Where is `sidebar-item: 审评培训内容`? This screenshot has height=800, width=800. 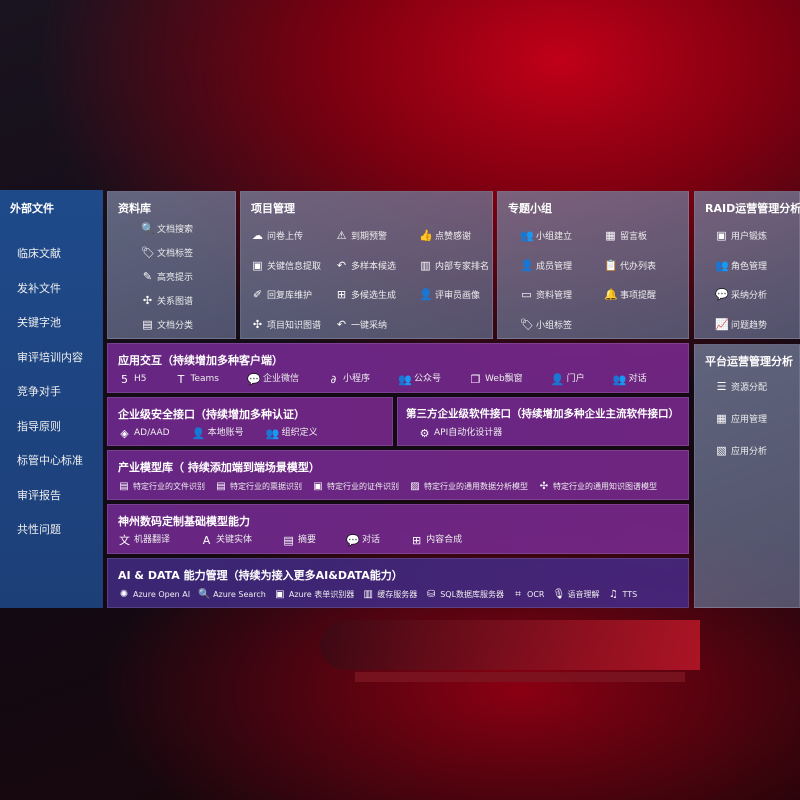
sidebar-item: 审评培训内容 is located at coordinates (50, 357).